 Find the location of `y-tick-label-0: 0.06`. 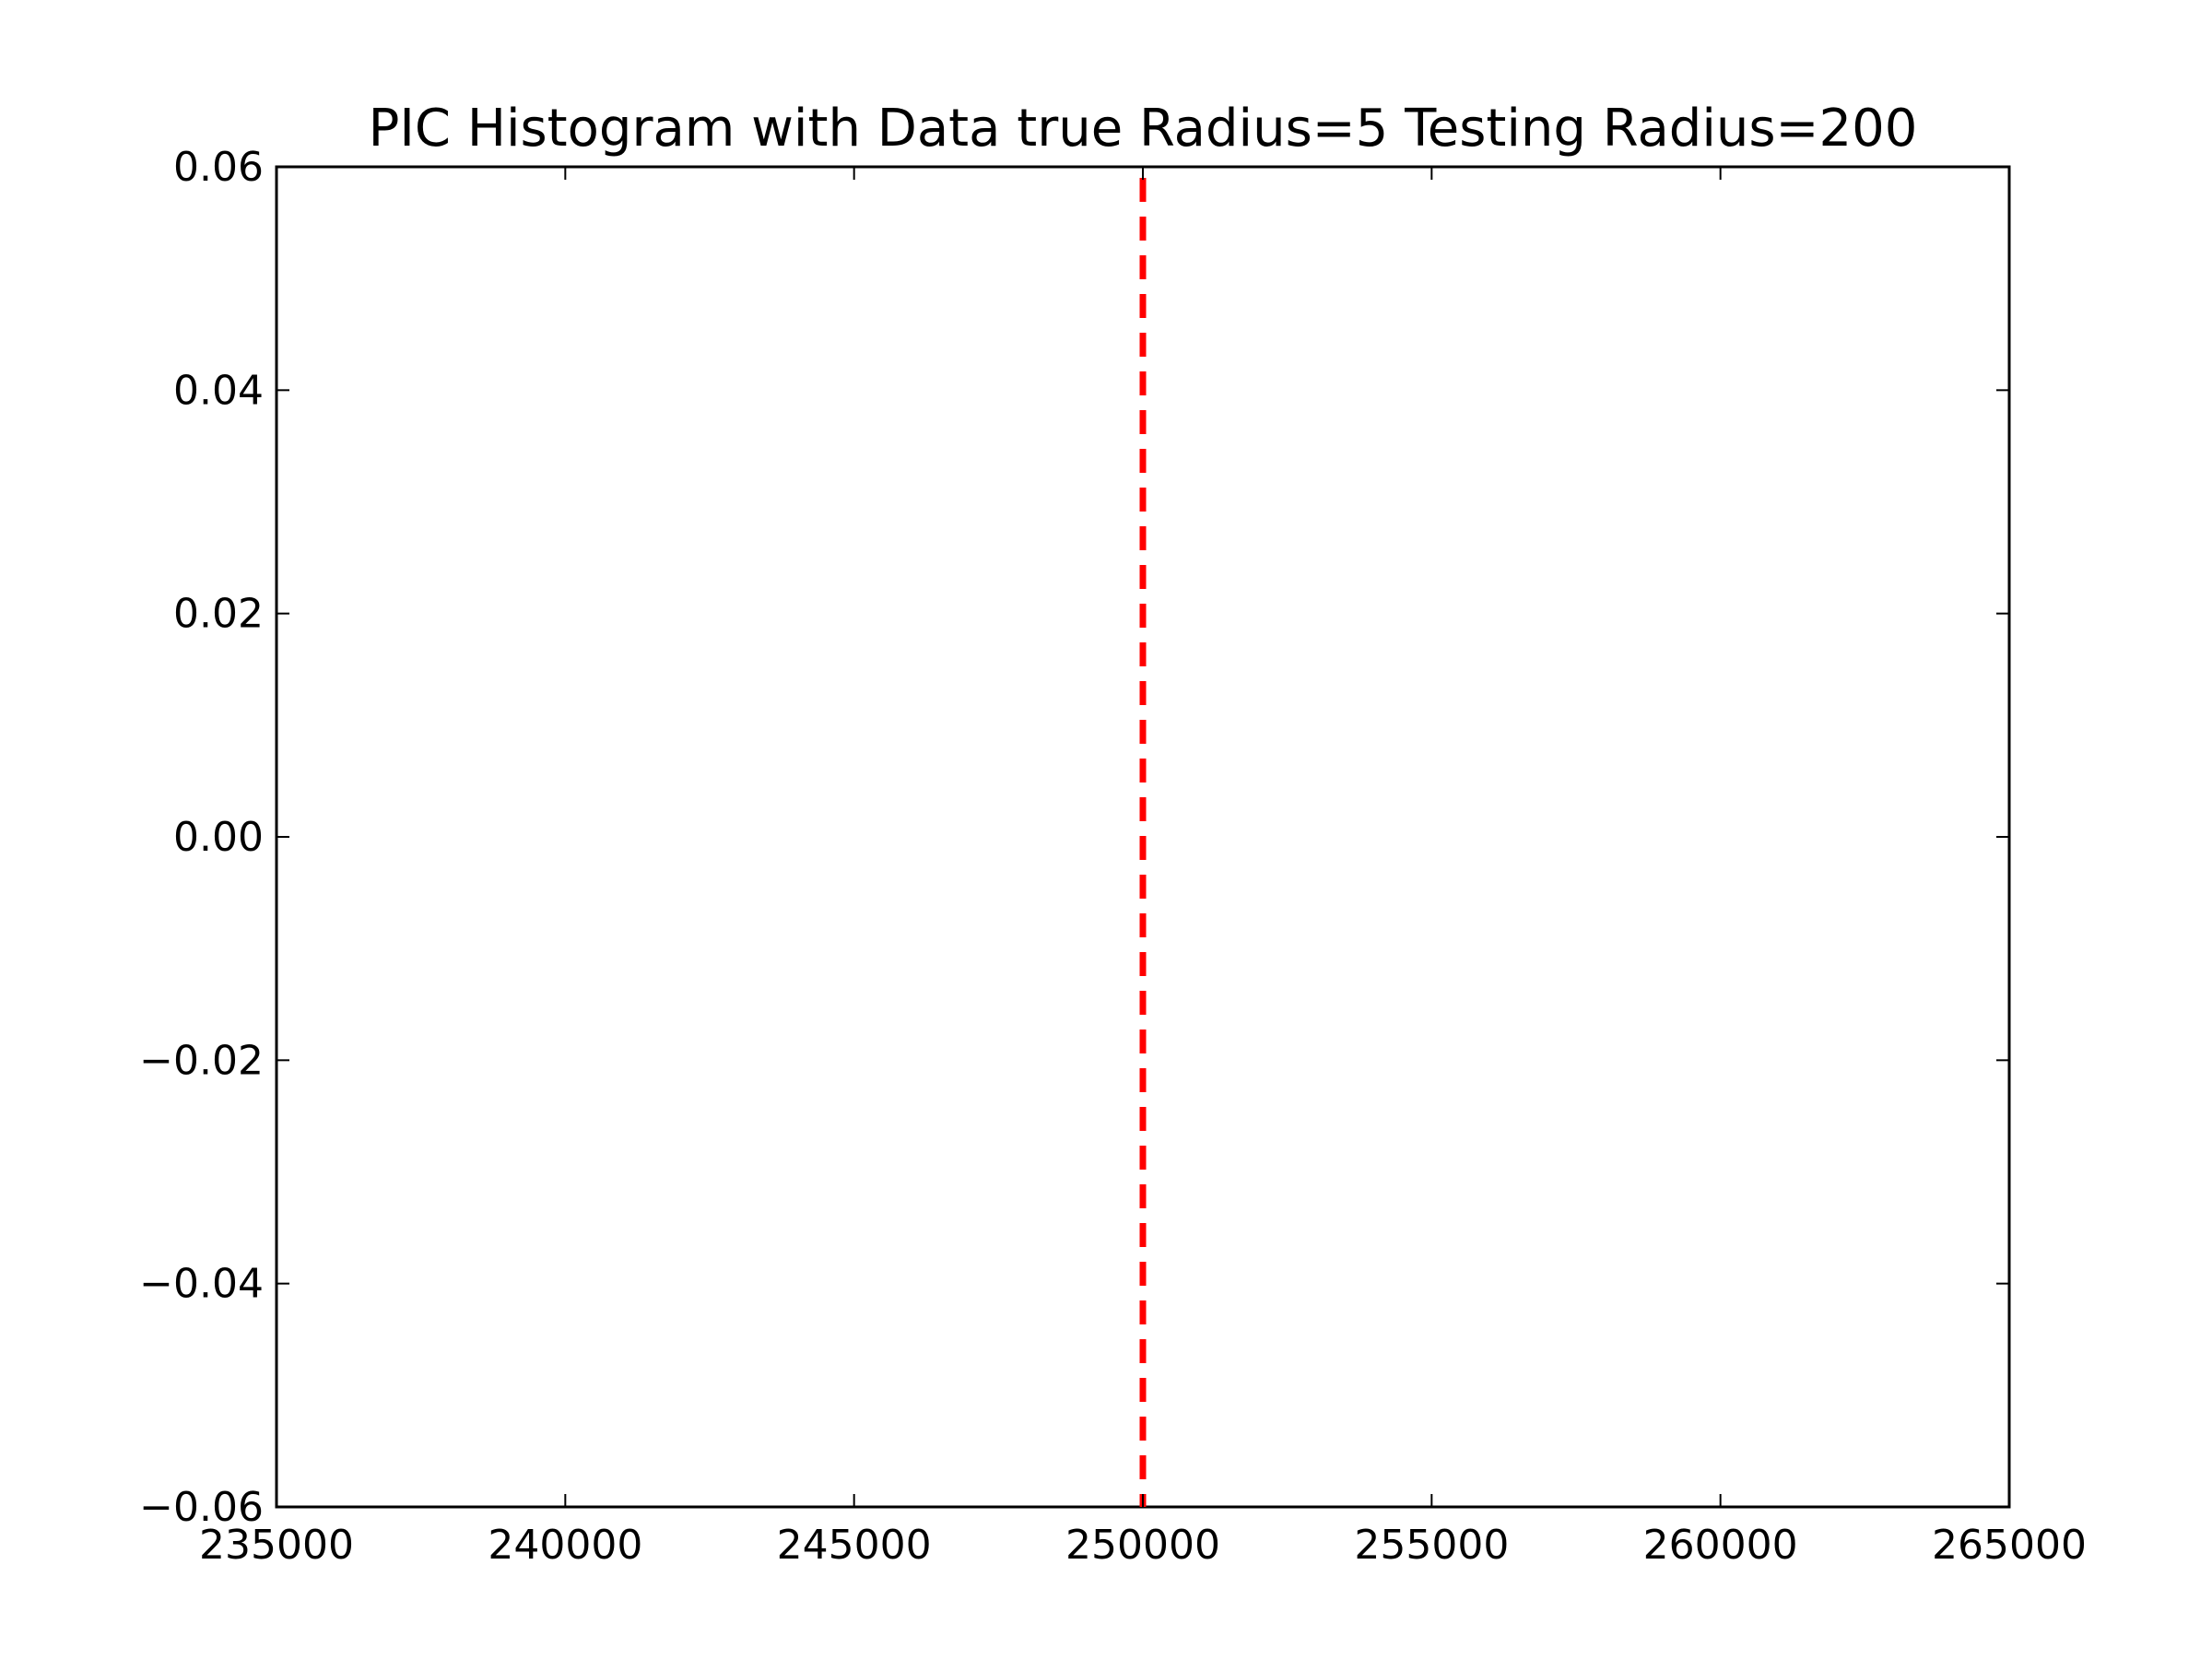

y-tick-label-0: 0.06 is located at coordinates (218, 167).